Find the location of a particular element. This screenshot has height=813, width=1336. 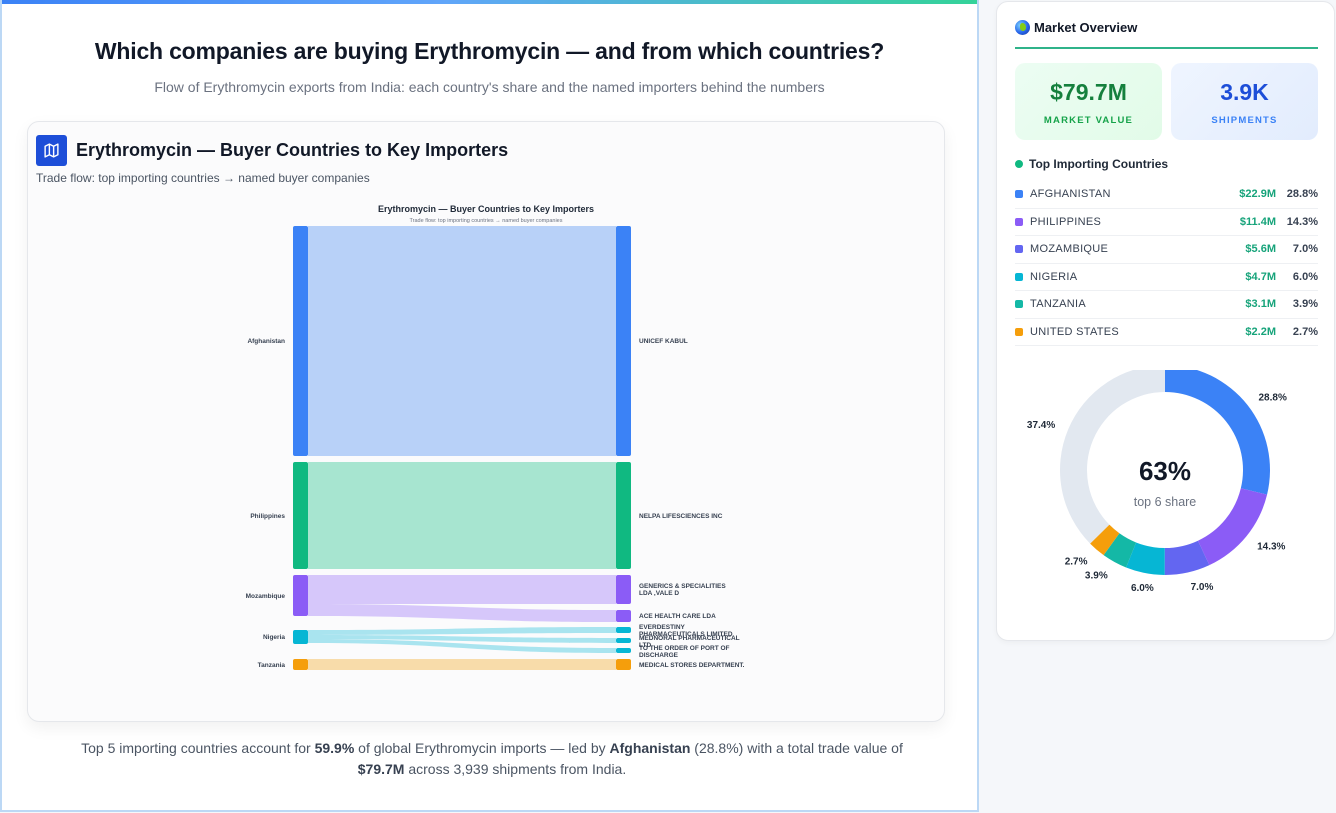

globe-icon is located at coordinates (1022, 27).